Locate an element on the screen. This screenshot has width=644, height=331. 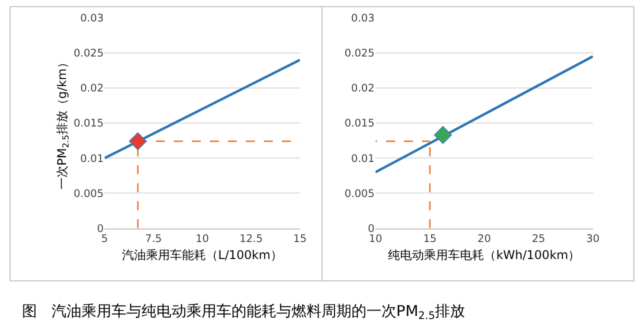
x-axis-title: 纯电动乘用车电耗（kWh/100km） is located at coordinates (484, 255).